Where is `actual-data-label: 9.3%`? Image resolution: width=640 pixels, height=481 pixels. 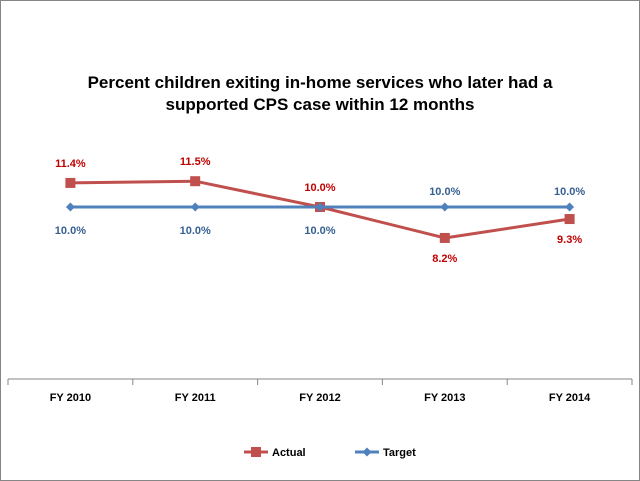
actual-data-label: 9.3% is located at coordinates (569, 240).